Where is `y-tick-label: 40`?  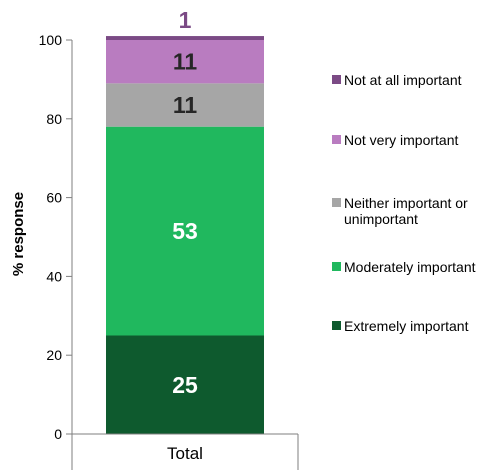
y-tick-label: 40 is located at coordinates (54, 276).